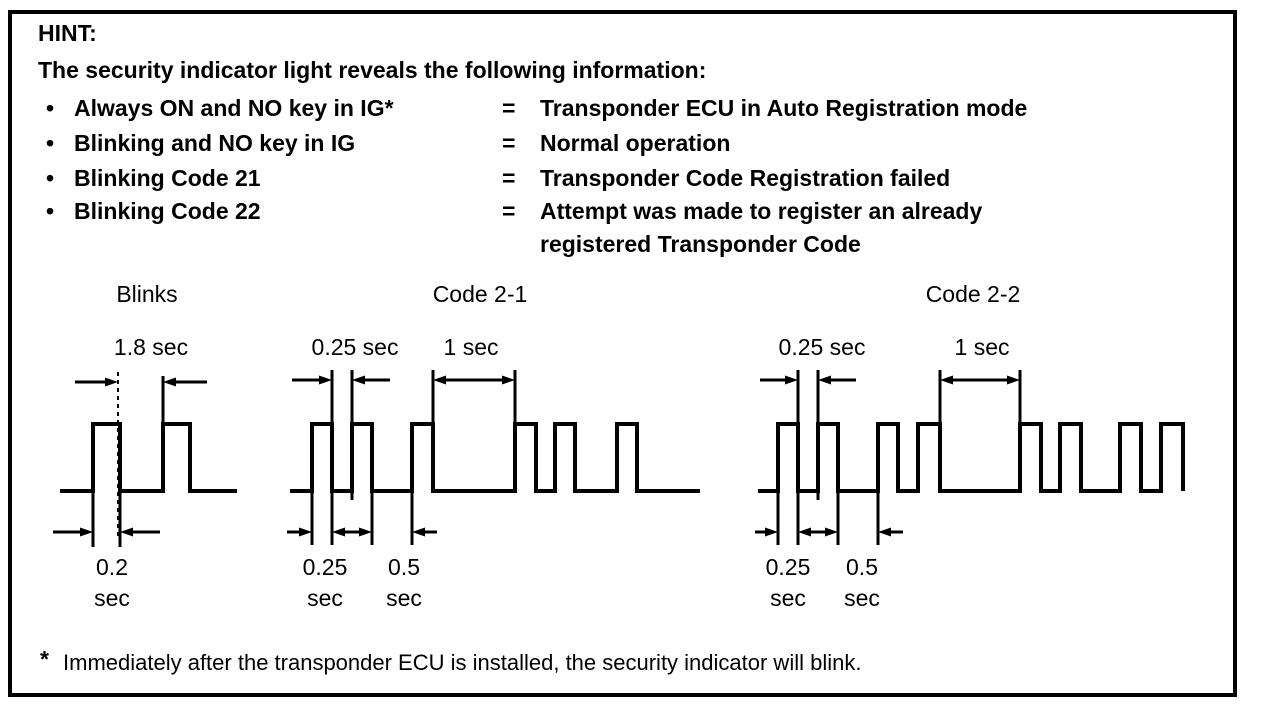 The height and width of the screenshot is (706, 1264). What do you see at coordinates (973, 294) in the screenshot?
I see `diagram-title-code22: Code 2-2` at bounding box center [973, 294].